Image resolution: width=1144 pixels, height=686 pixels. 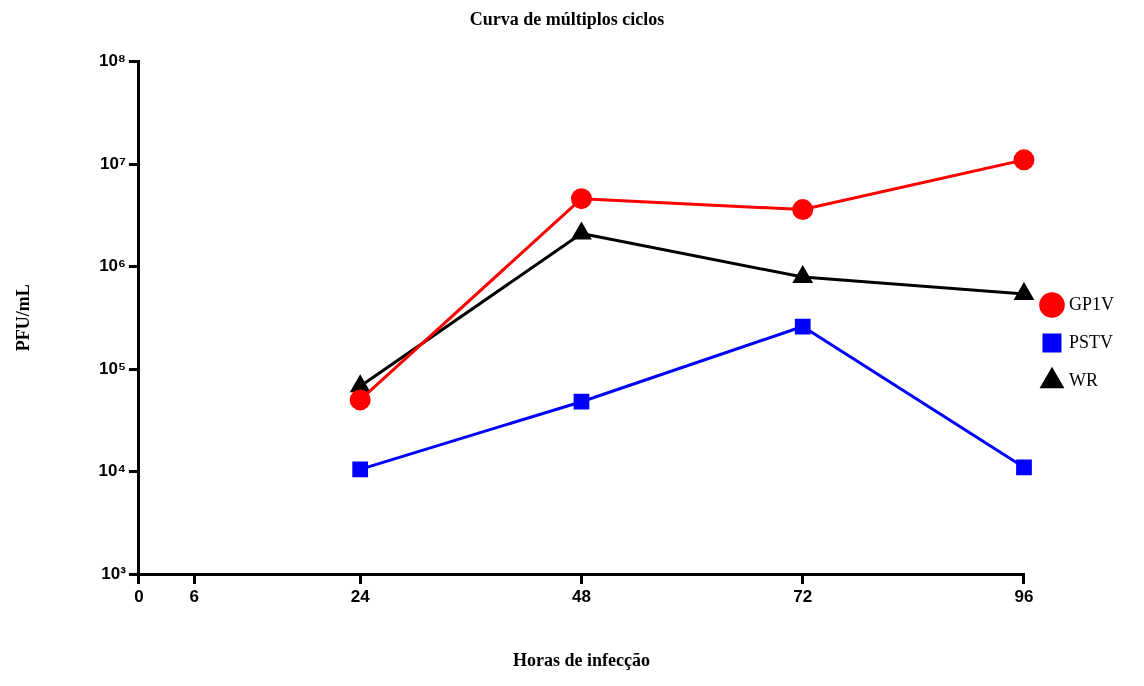 What do you see at coordinates (194, 596) in the screenshot?
I see `x-tick-label: 6` at bounding box center [194, 596].